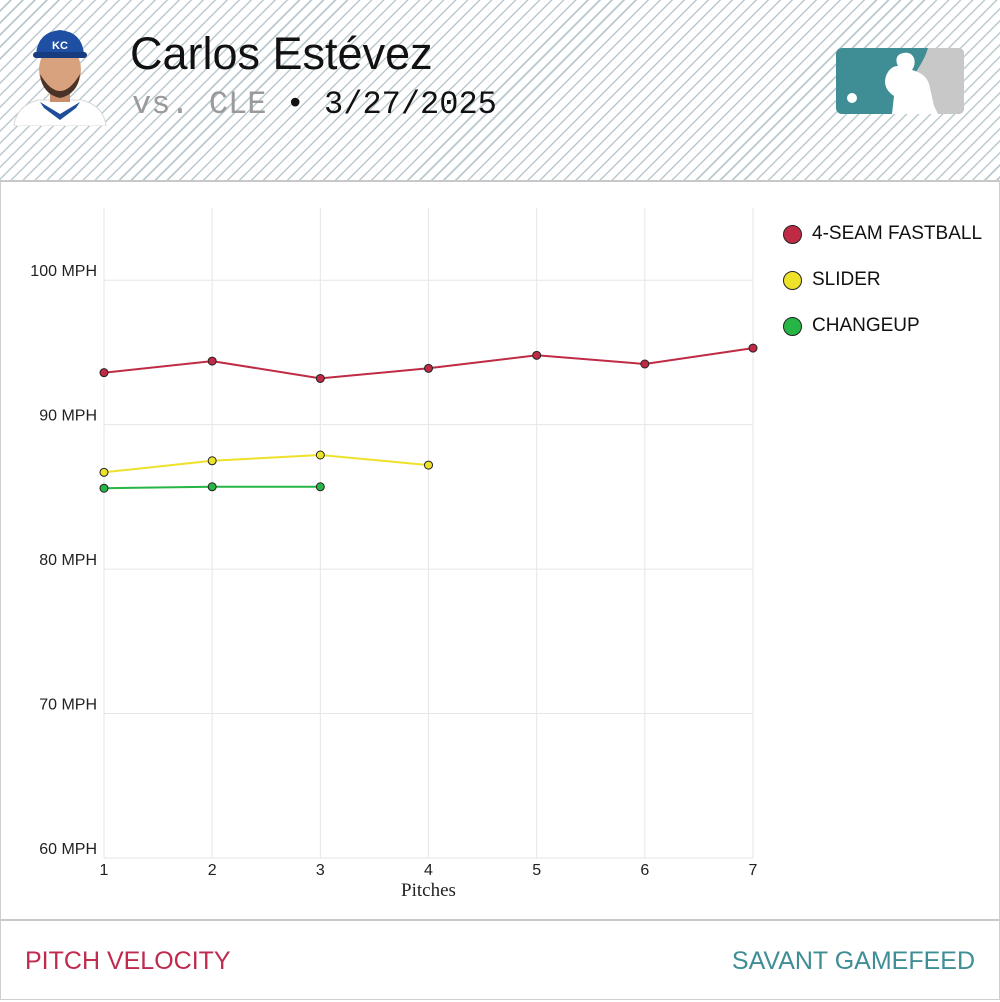 The width and height of the screenshot is (1000, 1002). Describe the element at coordinates (314, 104) in the screenshot. I see `game-info: vs. CLE • 3/27/2025` at that location.